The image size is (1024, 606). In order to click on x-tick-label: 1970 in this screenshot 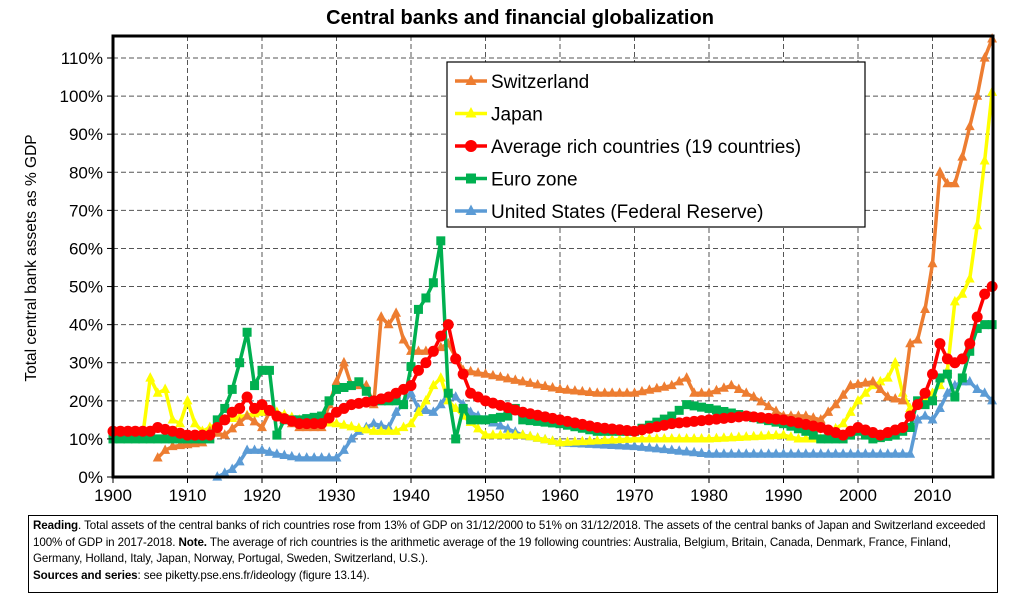, I will do `click(635, 495)`.